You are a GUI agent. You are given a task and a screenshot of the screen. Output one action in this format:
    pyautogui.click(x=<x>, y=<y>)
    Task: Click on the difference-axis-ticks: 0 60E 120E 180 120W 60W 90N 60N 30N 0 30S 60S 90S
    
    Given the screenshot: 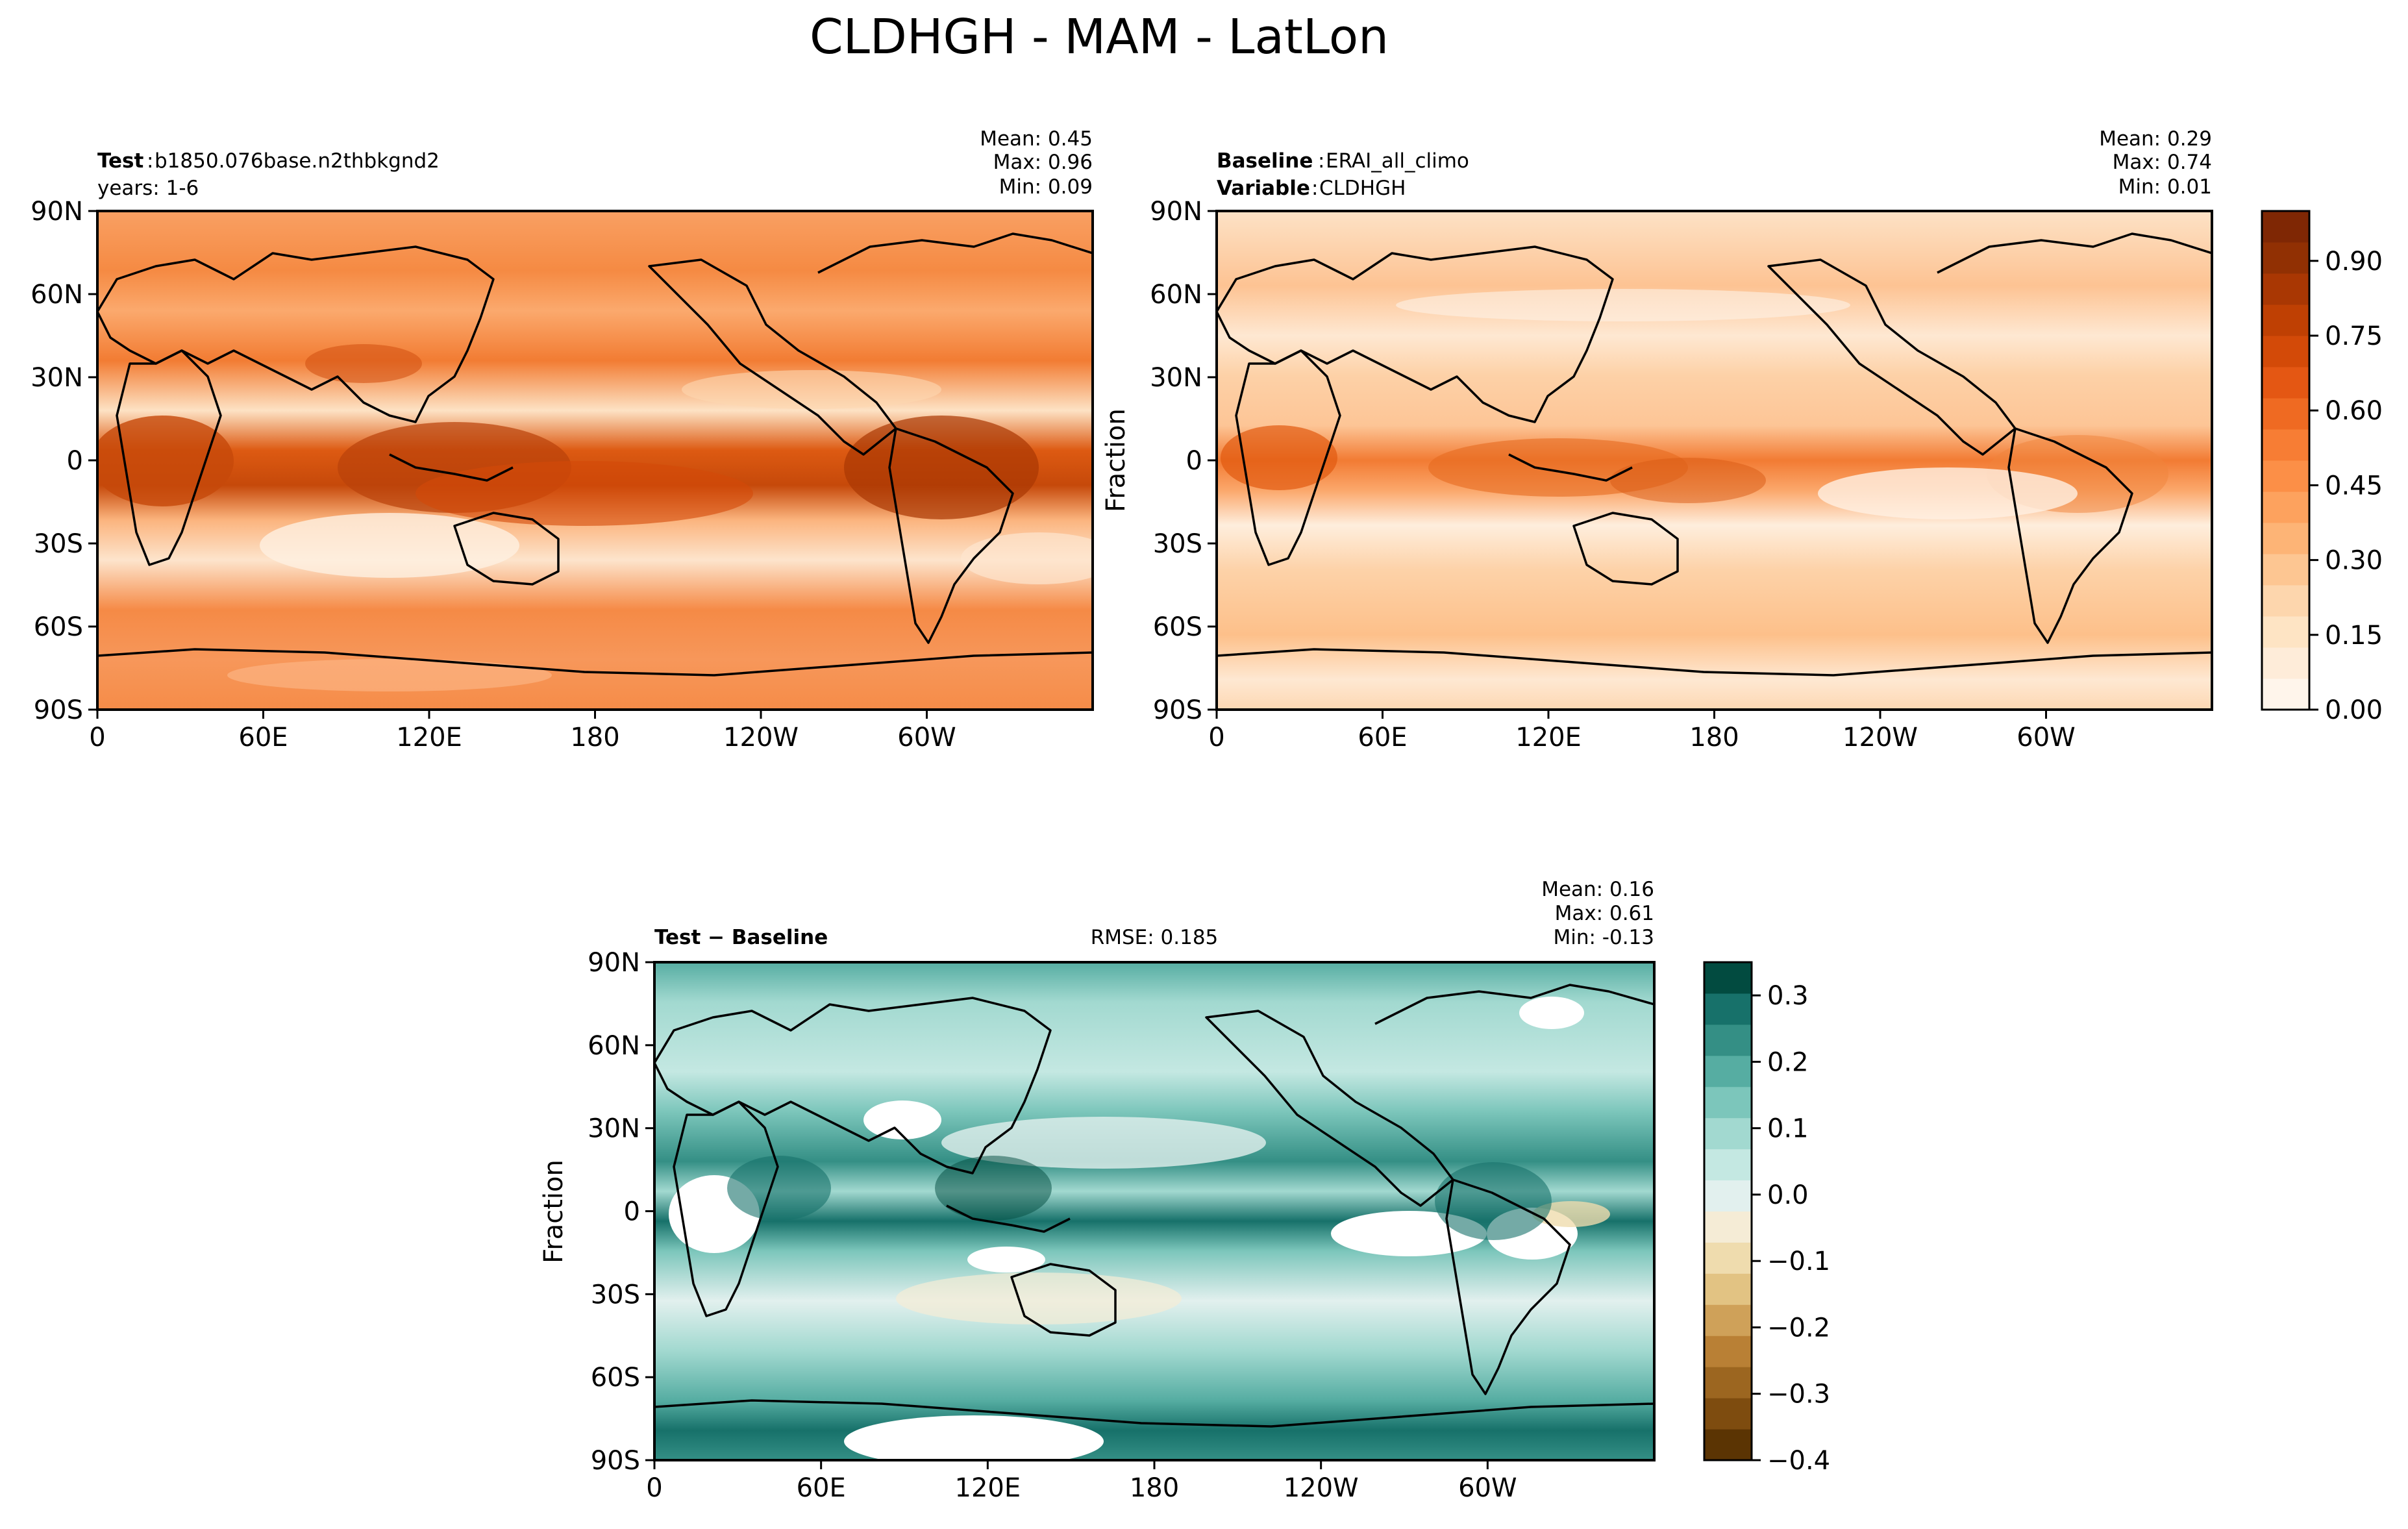 What is the action you would take?
    pyautogui.click(x=1052, y=1225)
    